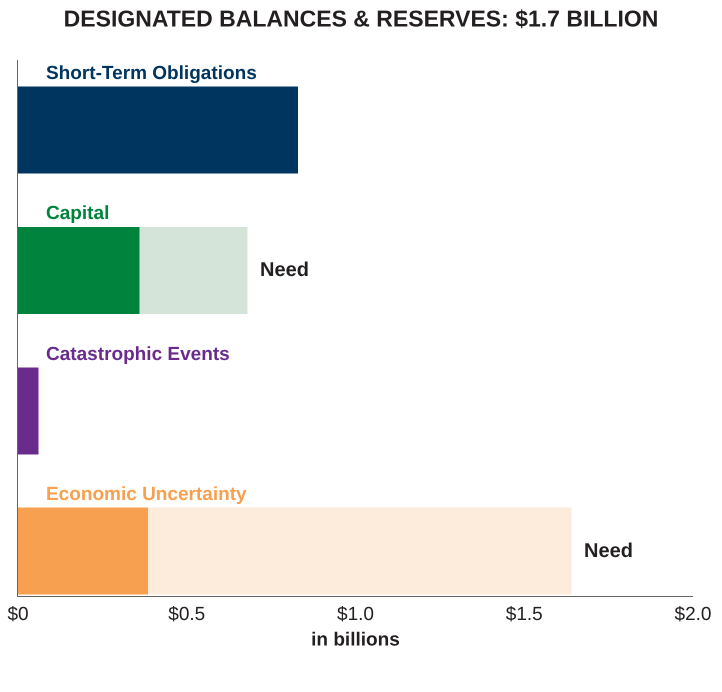 The width and height of the screenshot is (722, 692). I want to click on y-tick-label: Catastrophic Events, so click(138, 354).